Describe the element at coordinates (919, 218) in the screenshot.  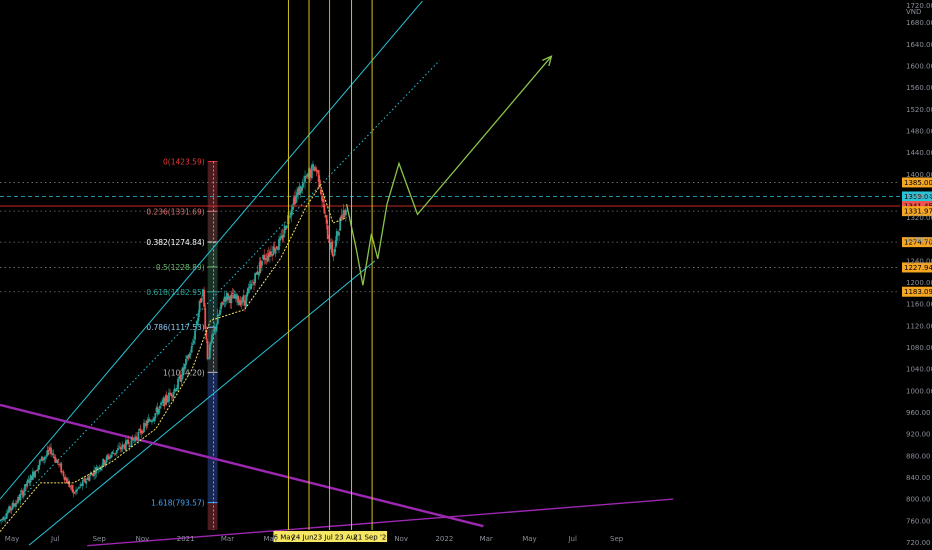
I see `y-tick-label: 1320.00` at that location.